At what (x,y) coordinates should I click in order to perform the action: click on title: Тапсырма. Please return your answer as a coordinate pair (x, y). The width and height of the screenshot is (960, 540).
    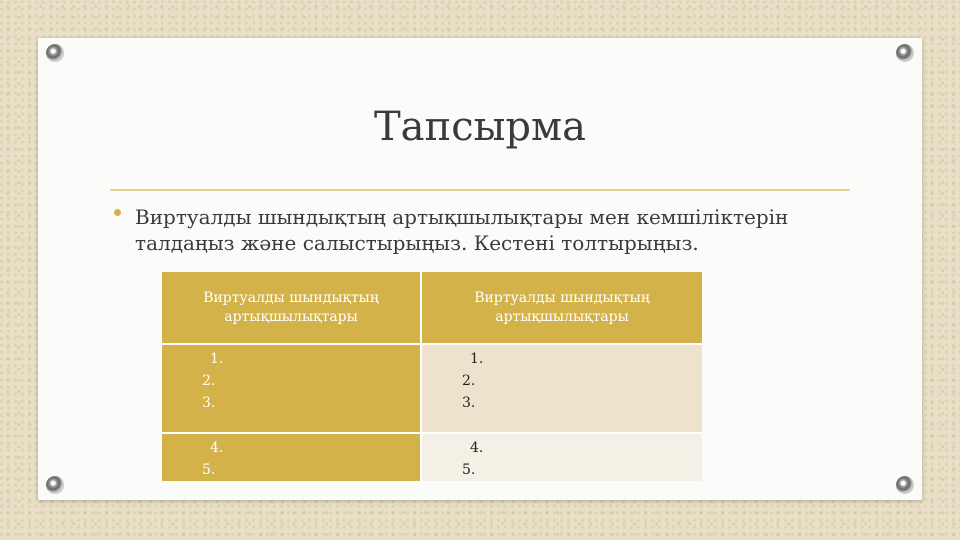
    Looking at the image, I should click on (480, 127).